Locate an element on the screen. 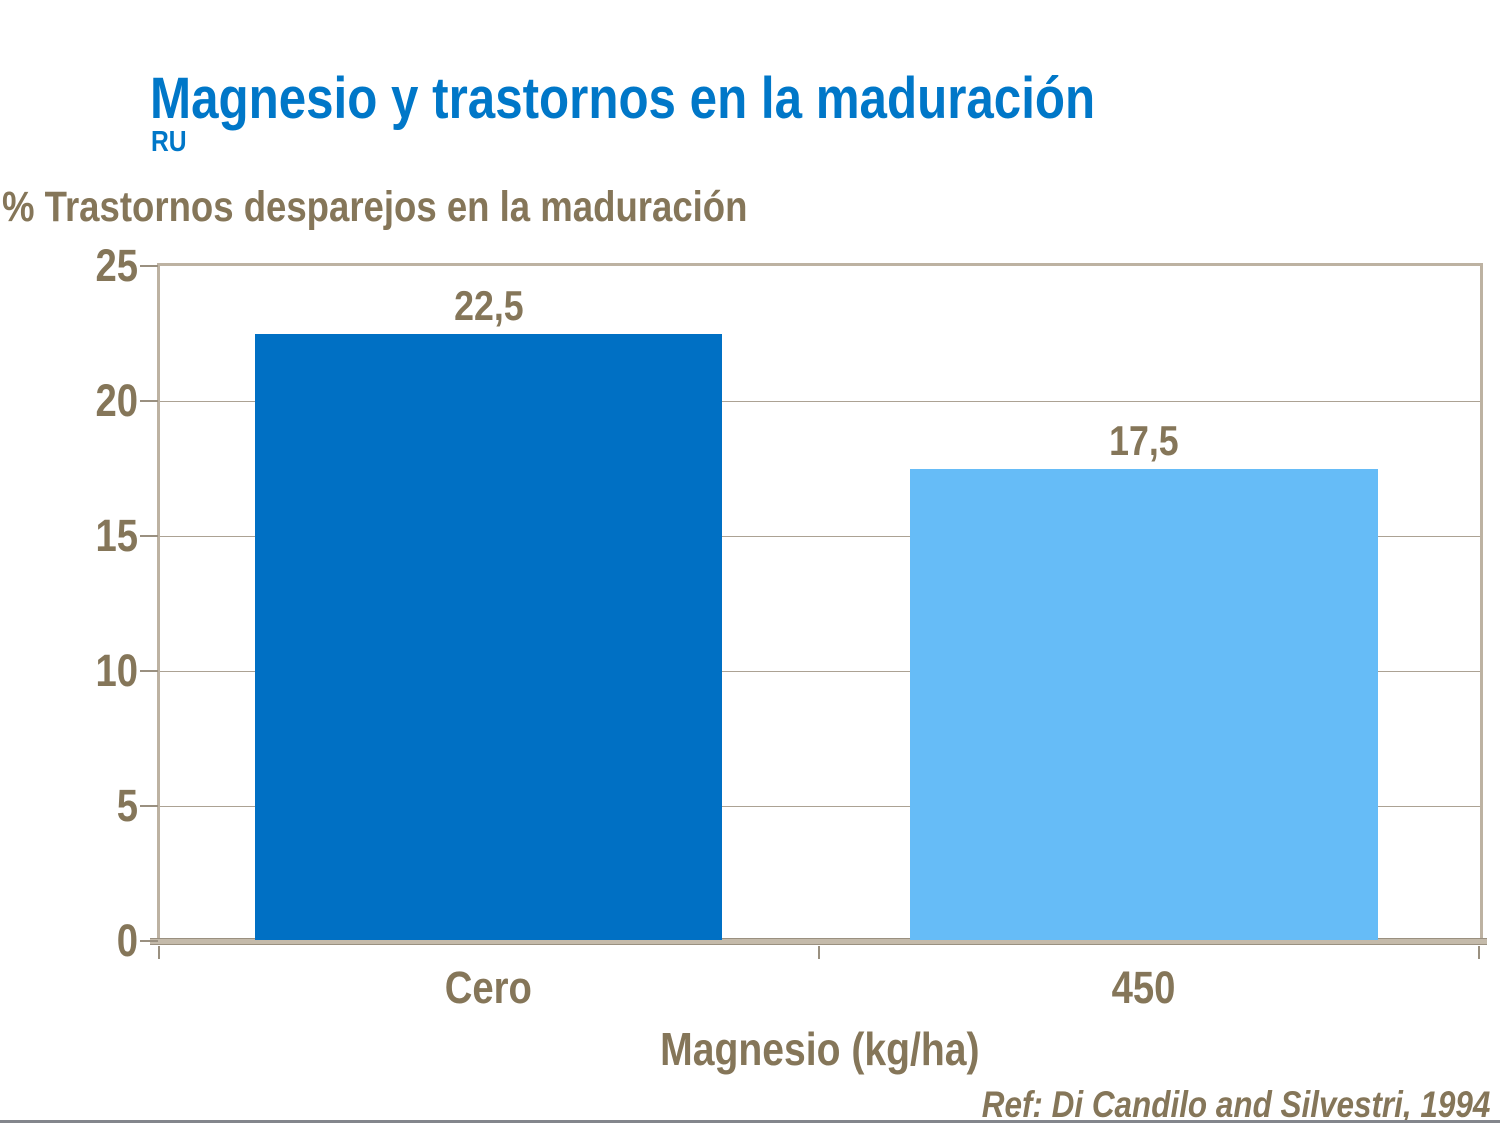 This screenshot has width=1500, height=1126. y-tick-label-5: 5 is located at coordinates (83, 806).